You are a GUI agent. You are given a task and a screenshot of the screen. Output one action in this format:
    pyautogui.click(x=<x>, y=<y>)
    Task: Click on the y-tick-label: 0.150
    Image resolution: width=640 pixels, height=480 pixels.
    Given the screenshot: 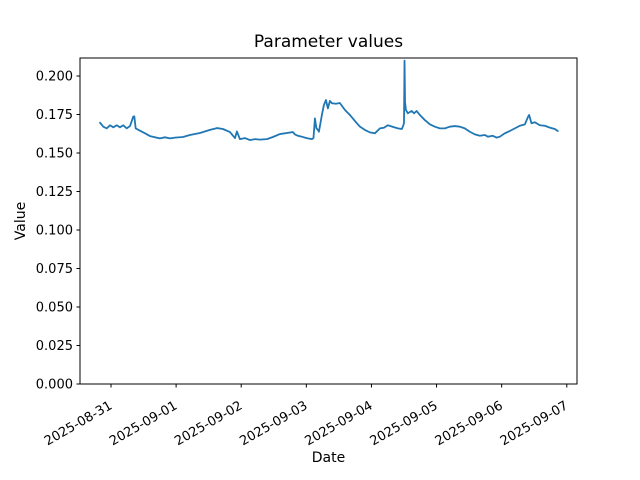 What is the action you would take?
    pyautogui.click(x=54, y=154)
    